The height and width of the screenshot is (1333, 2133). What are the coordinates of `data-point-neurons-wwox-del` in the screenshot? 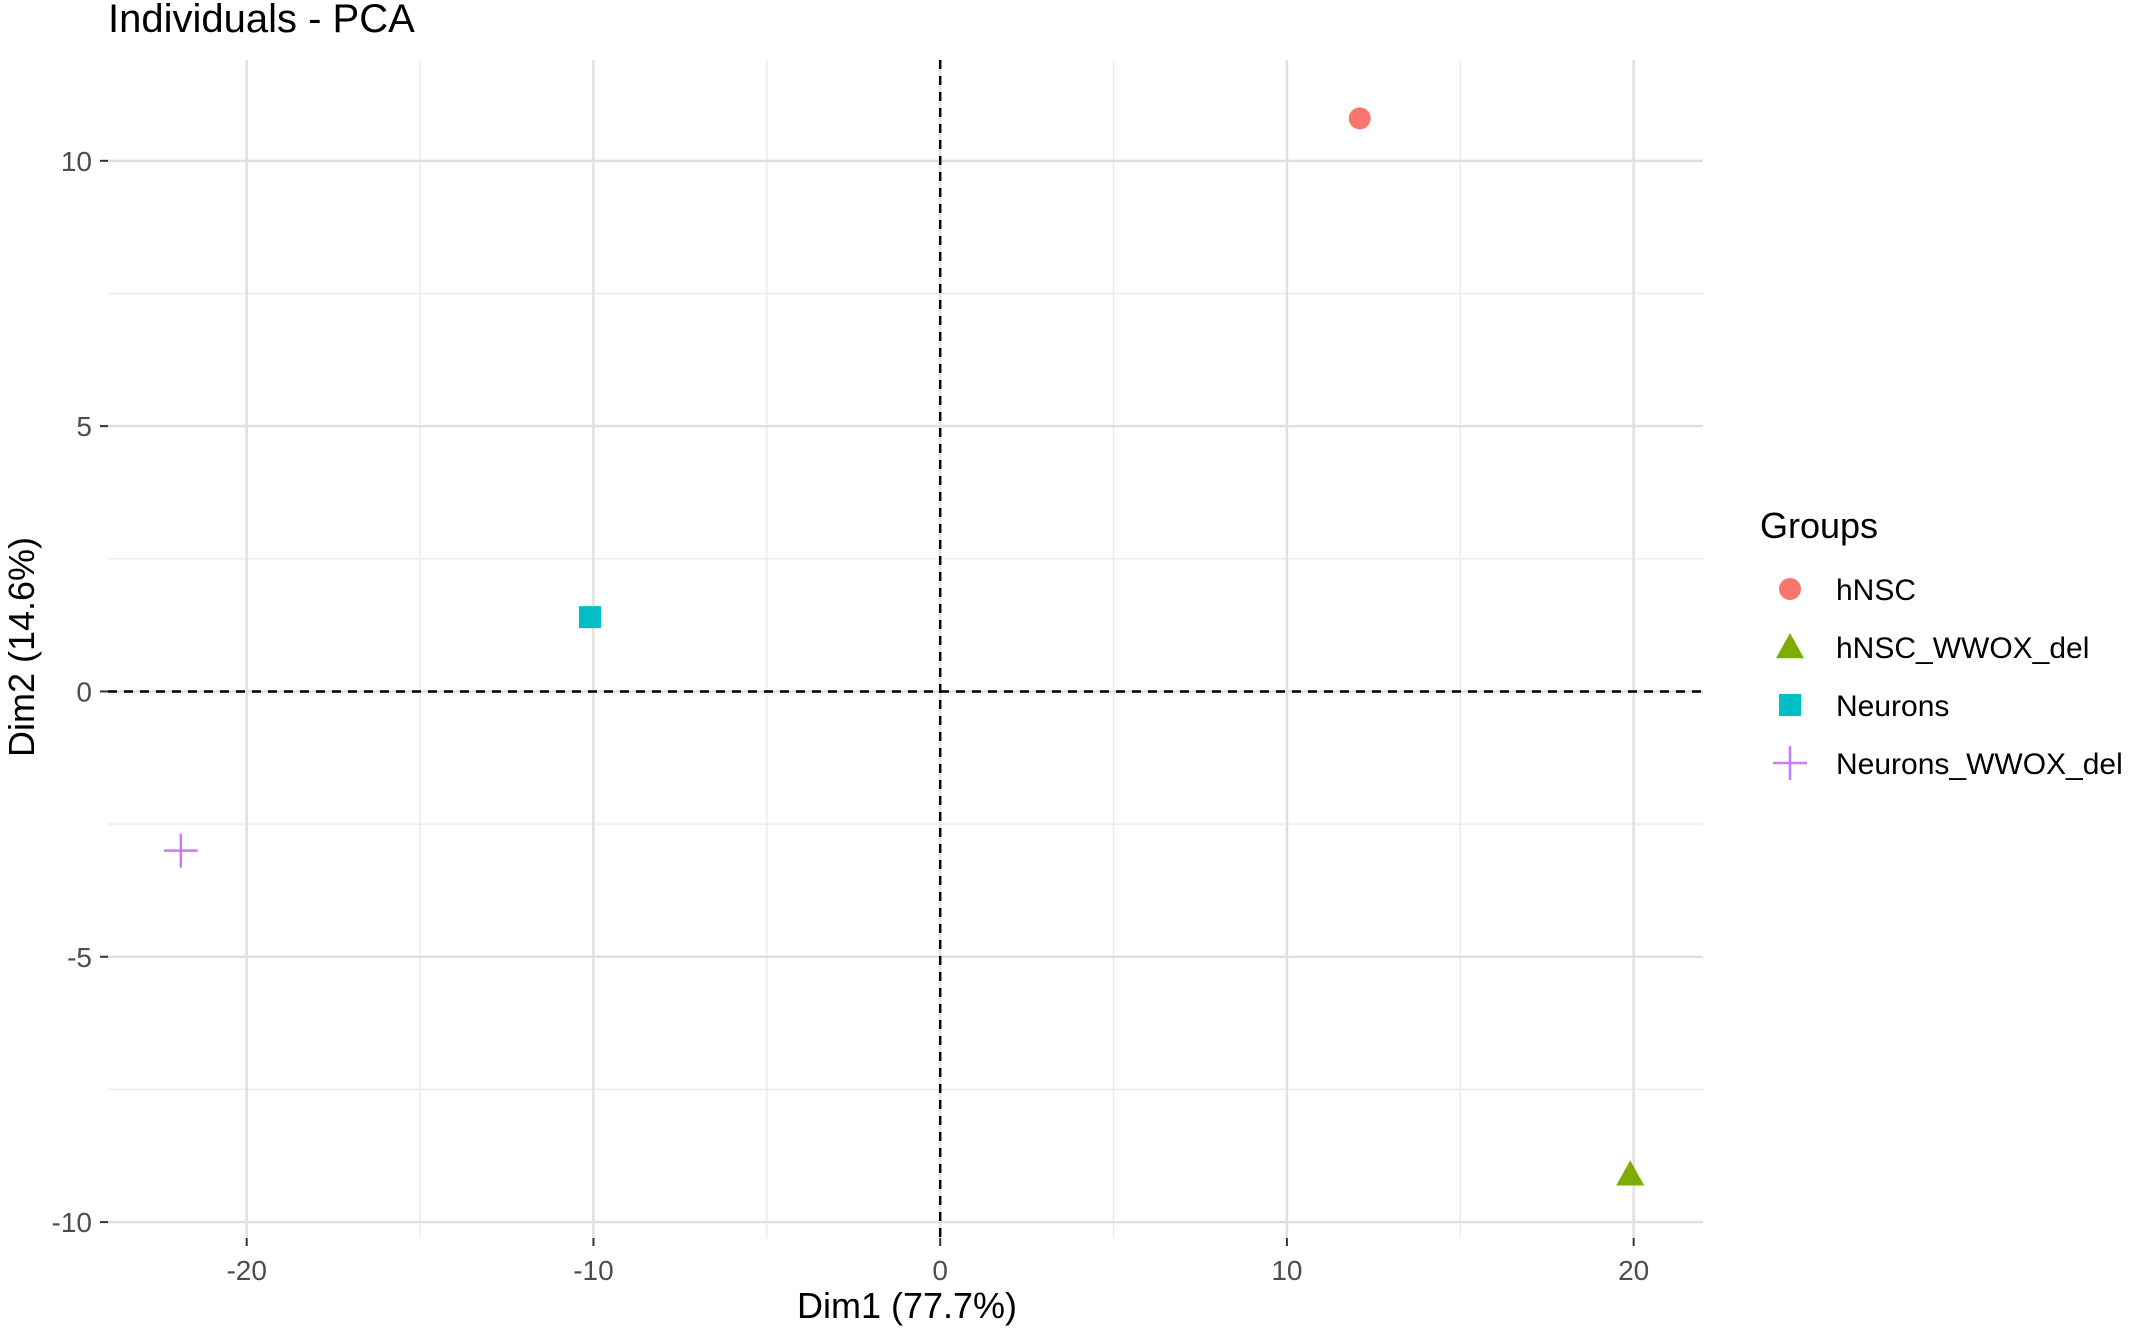 It's located at (180, 850).